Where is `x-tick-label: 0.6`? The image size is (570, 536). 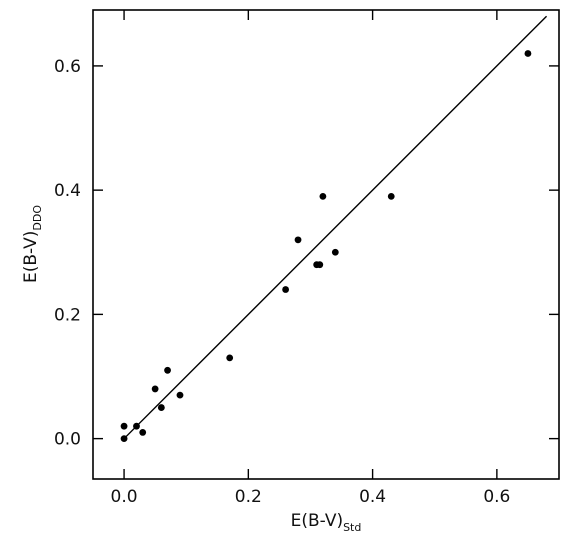 x-tick-label: 0.6 is located at coordinates (496, 497).